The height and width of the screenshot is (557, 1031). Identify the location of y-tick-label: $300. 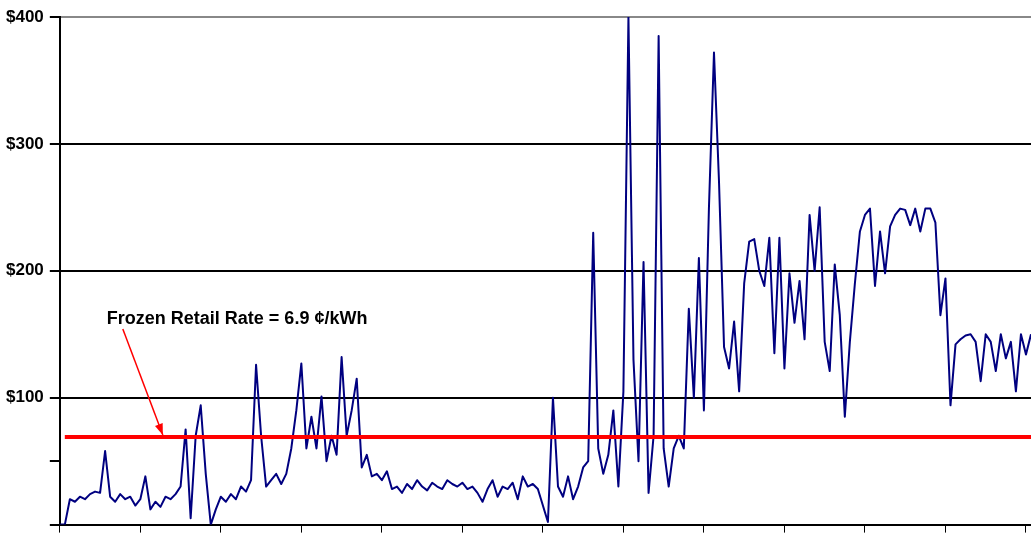
(24, 143).